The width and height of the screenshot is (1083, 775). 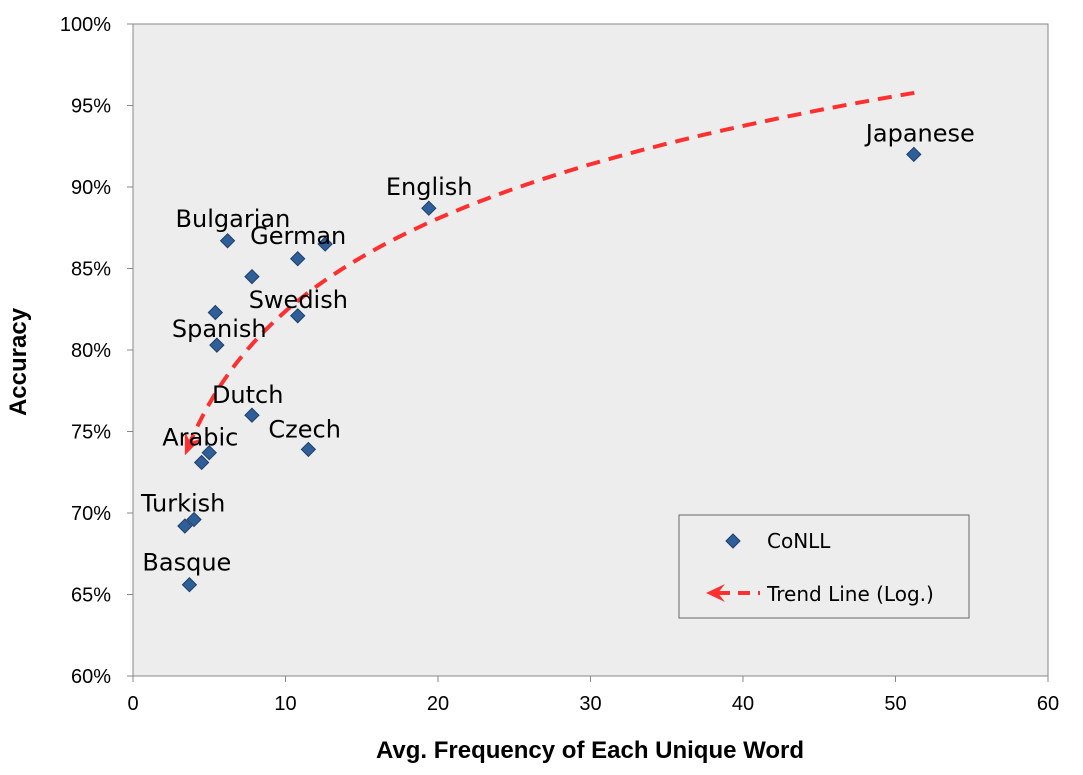 I want to click on legend-arrowhead-icon, so click(x=715, y=593).